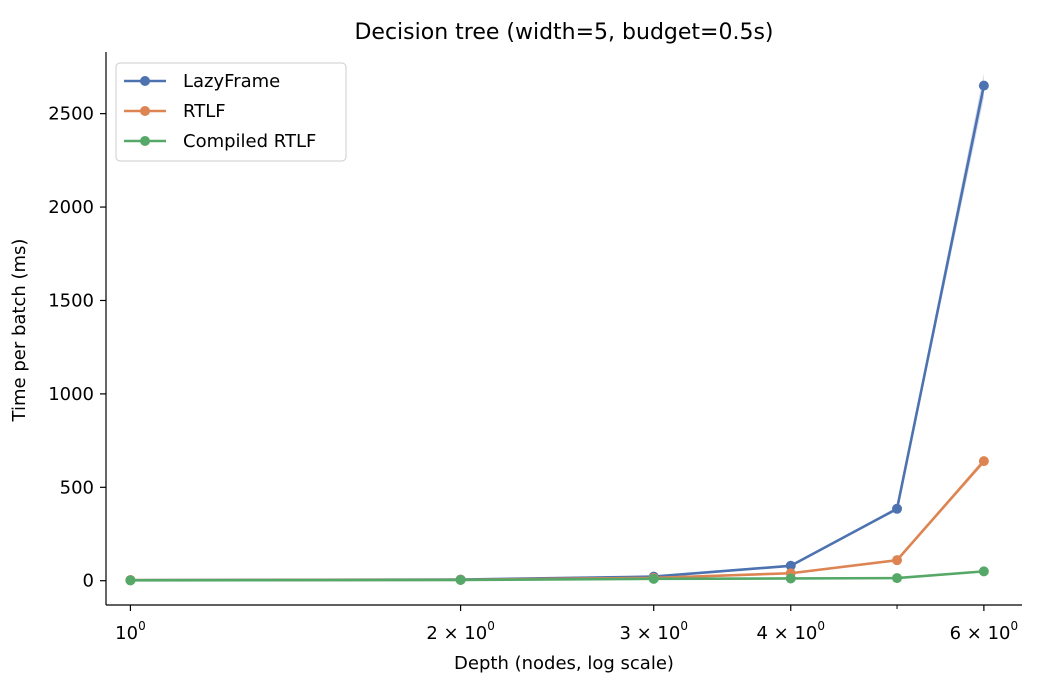 Image resolution: width=1050 pixels, height=700 pixels. What do you see at coordinates (71, 114) in the screenshot?
I see `y-tick-label: 2500` at bounding box center [71, 114].